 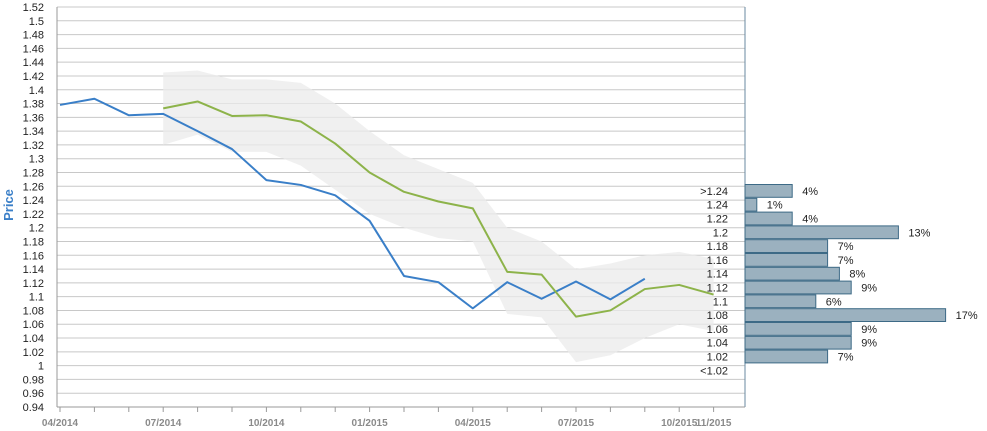 I want to click on y-tick-label: 1.34, so click(x=33, y=132).